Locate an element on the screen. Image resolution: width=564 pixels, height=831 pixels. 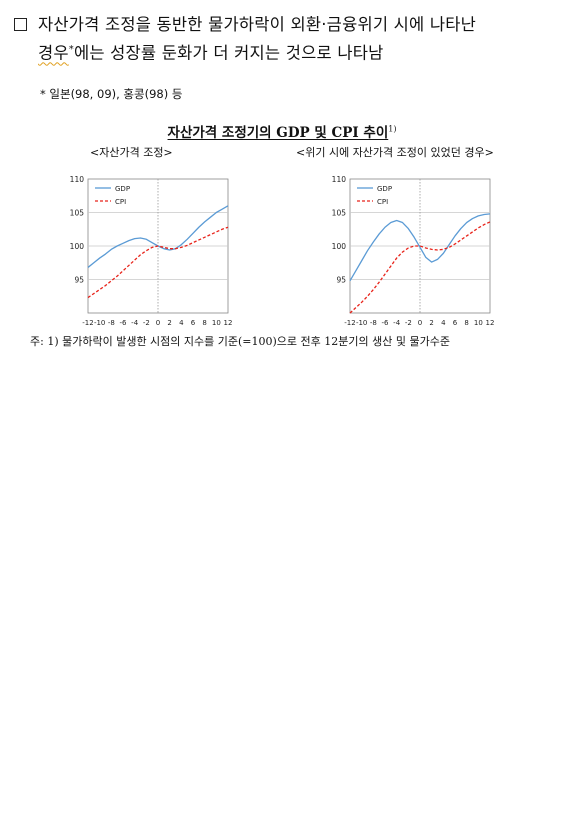
right-xtick-label: 10 is located at coordinates (478, 323).